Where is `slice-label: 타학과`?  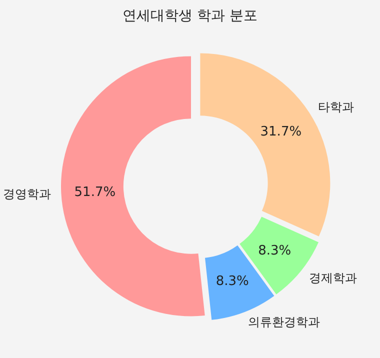
slice-label: 타학과 is located at coordinates (336, 107).